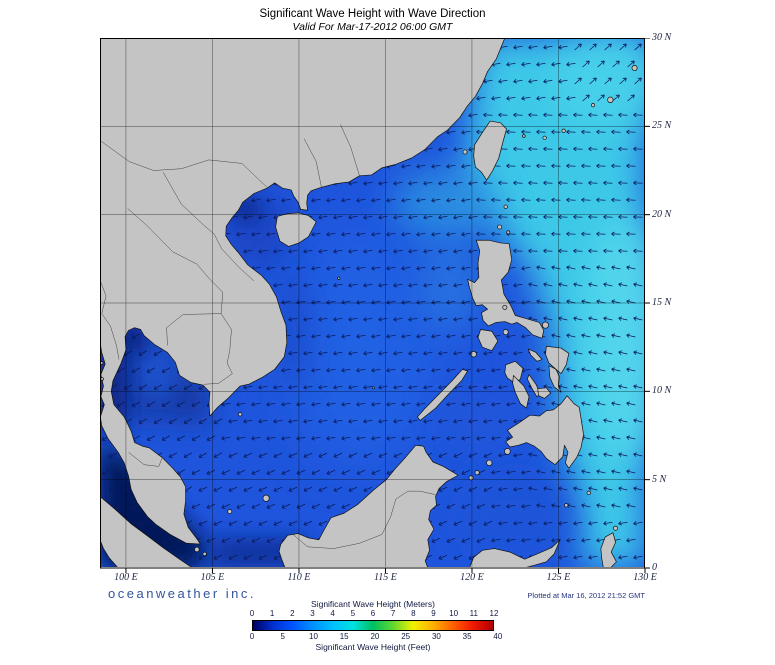 The image size is (775, 665). What do you see at coordinates (545, 432) in the screenshot?
I see `island-mindanao` at bounding box center [545, 432].